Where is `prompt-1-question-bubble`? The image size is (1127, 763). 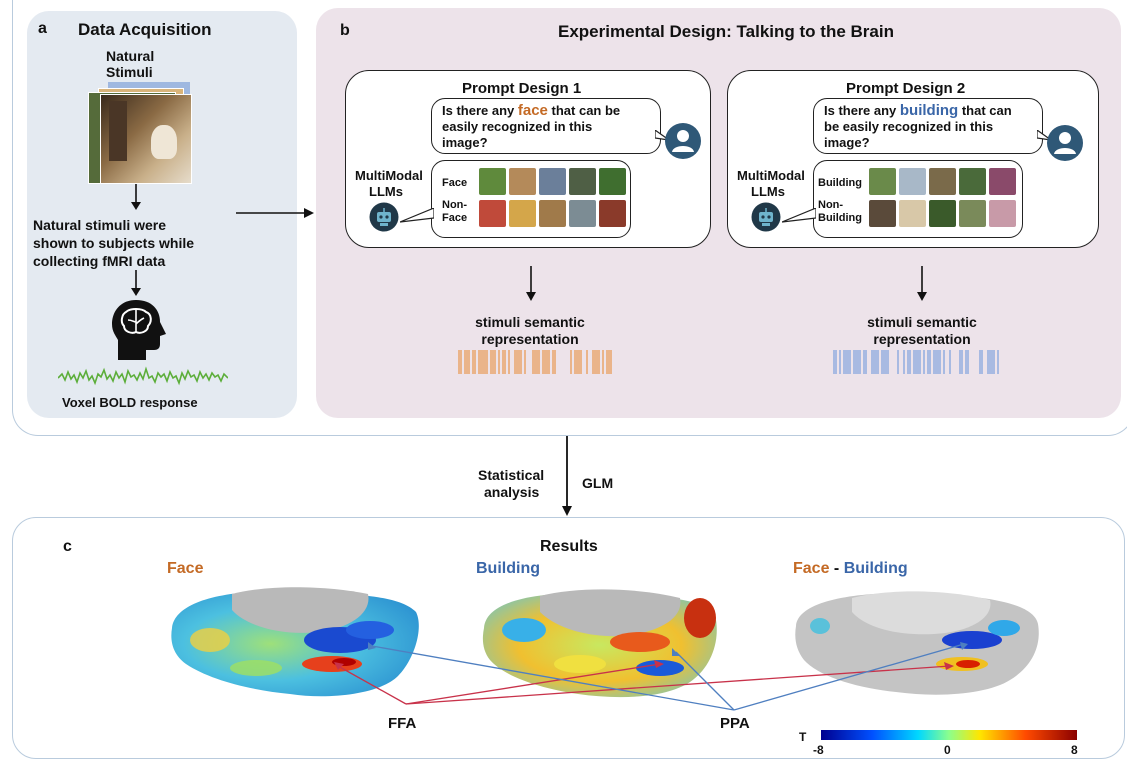
prompt-1-question-bubble is located at coordinates (546, 126).